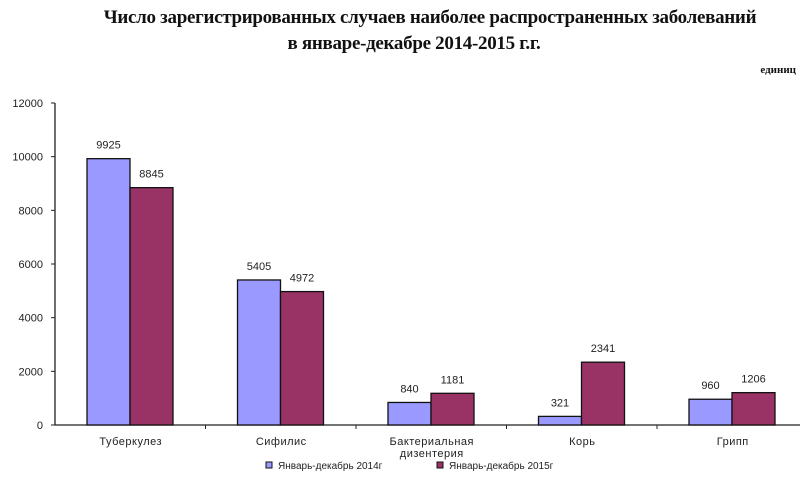 The height and width of the screenshot is (480, 800). What do you see at coordinates (560, 403) in the screenshot?
I see `data-label: 321` at bounding box center [560, 403].